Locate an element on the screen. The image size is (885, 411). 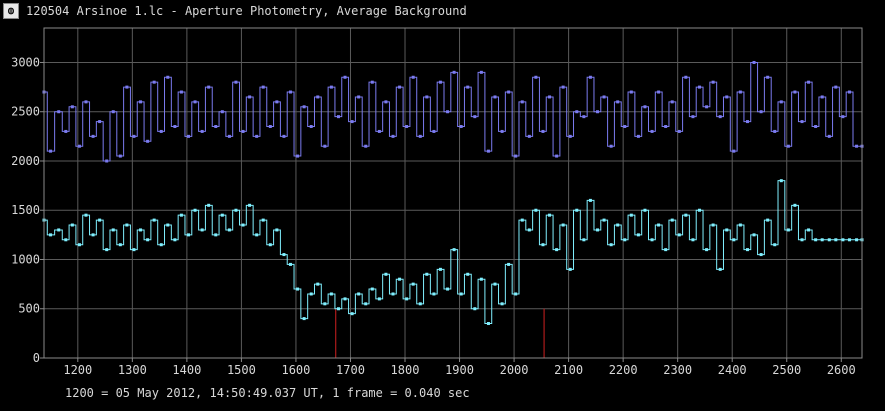
y-tick-label: 500 is located at coordinates (29, 309).